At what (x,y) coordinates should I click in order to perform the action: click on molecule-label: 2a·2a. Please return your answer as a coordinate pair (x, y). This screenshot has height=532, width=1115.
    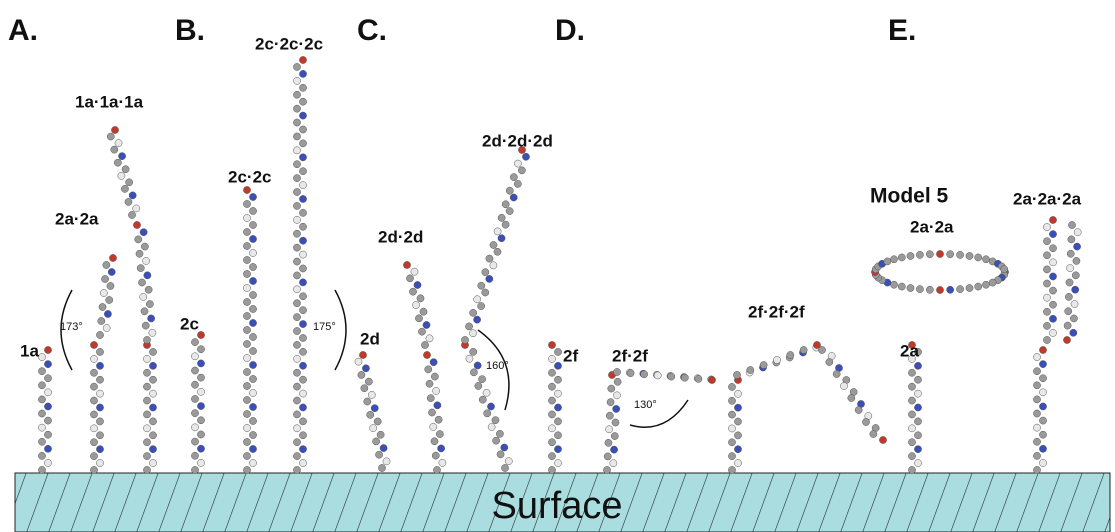
    Looking at the image, I should click on (932, 226).